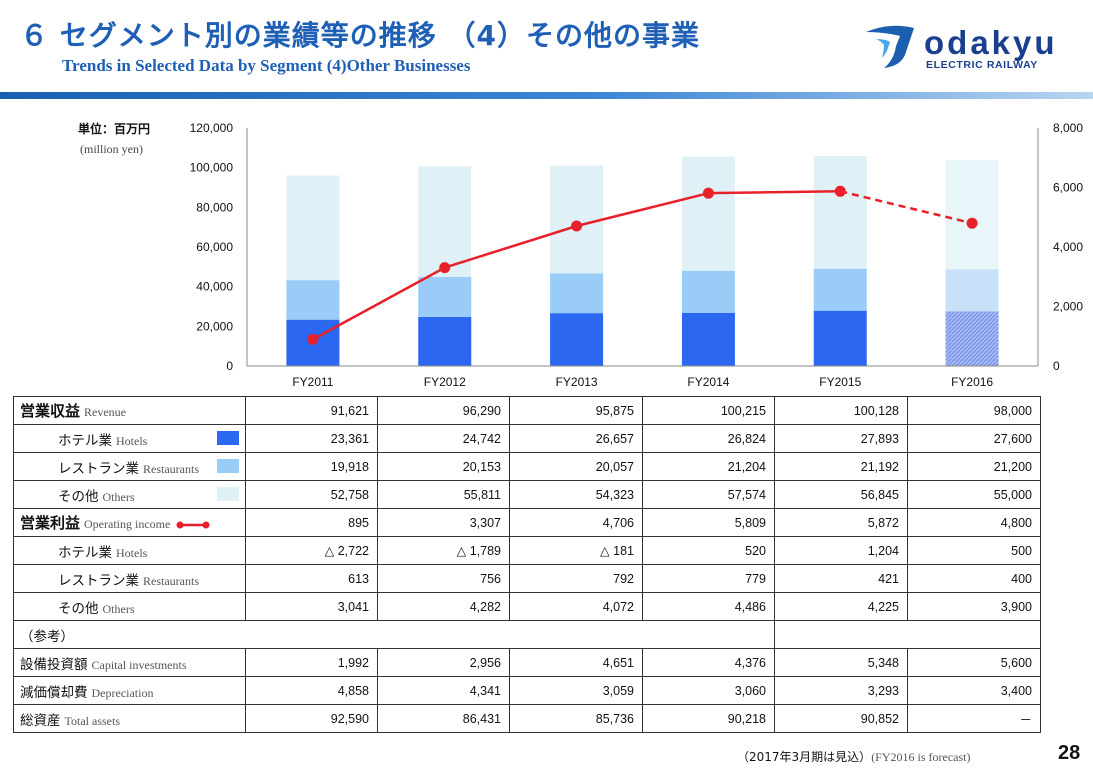  I want to click on bar-restaurants-fy2011, so click(313, 300).